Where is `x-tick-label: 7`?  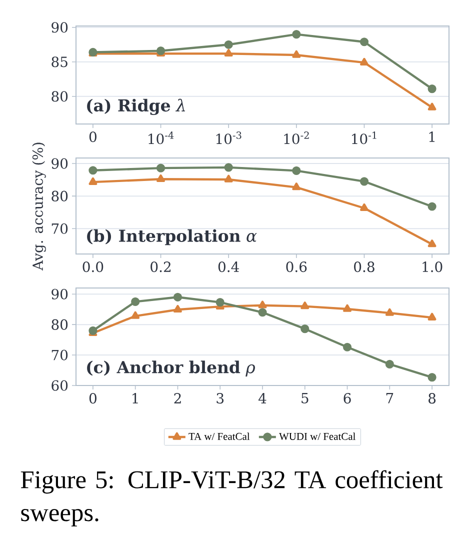
x-tick-label: 7 is located at coordinates (390, 398).